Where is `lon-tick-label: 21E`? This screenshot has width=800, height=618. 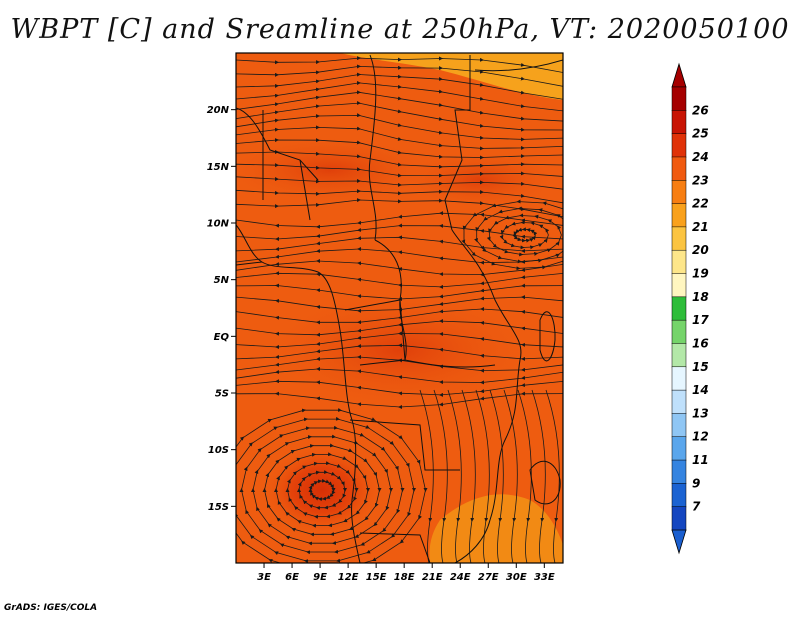 lon-tick-label: 21E is located at coordinates (432, 577).